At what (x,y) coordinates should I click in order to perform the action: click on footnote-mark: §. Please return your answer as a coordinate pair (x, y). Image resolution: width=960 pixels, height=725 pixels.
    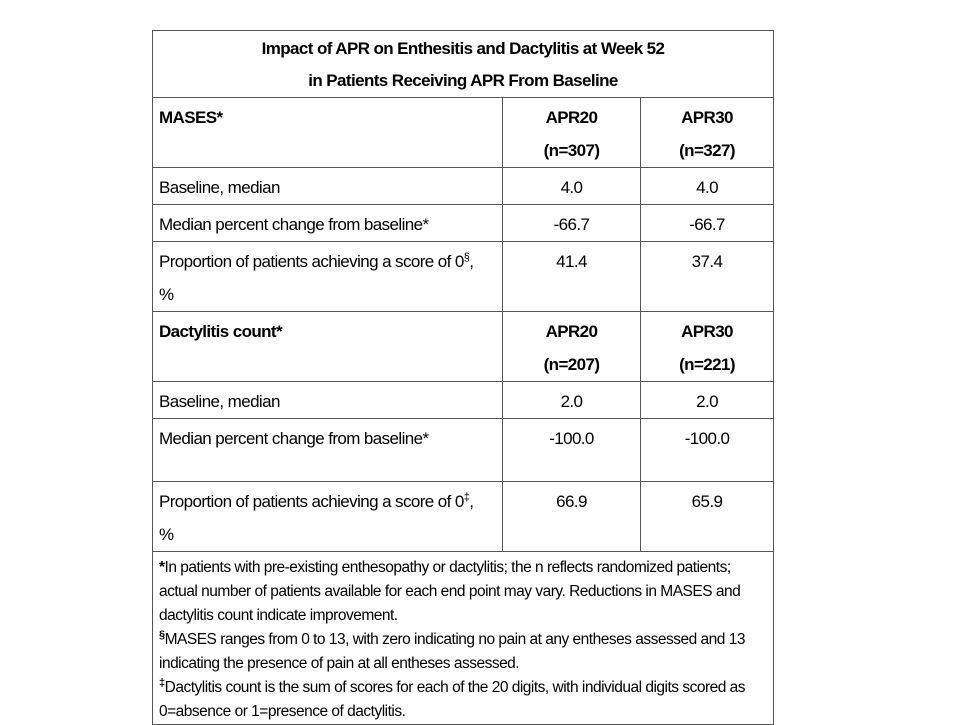
    Looking at the image, I should click on (162, 634).